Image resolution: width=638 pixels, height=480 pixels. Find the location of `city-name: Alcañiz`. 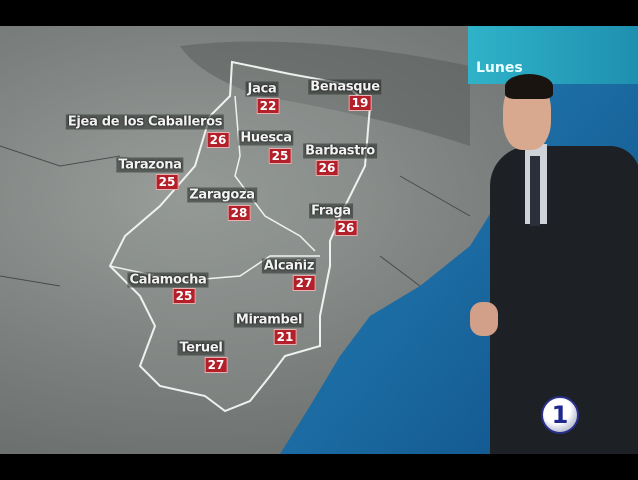

city-name: Alcañiz is located at coordinates (289, 266).